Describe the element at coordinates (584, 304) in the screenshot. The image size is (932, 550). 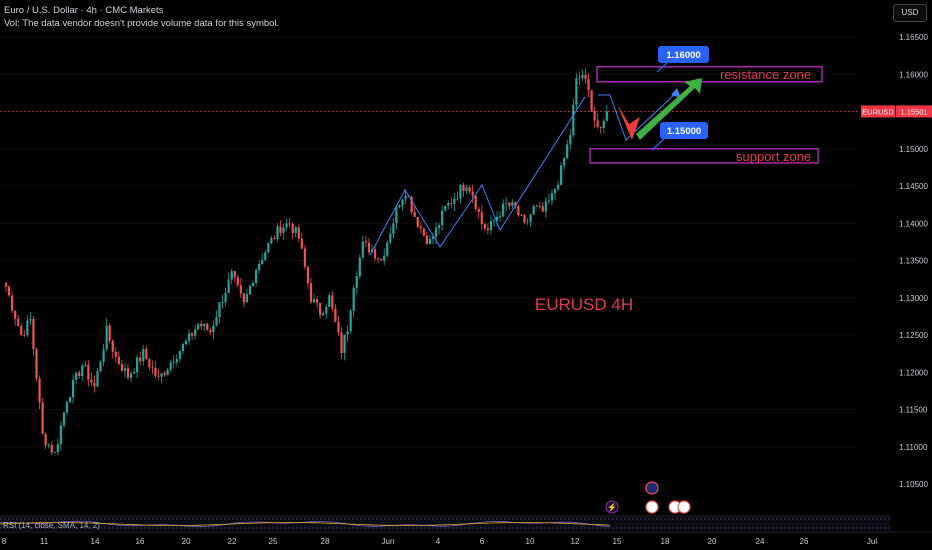
I see `chart-label: EURUSD 4H` at that location.